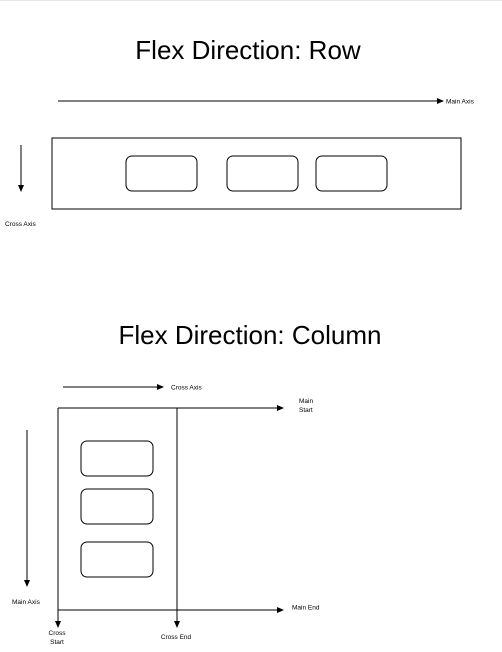 This screenshot has height=652, width=502. Describe the element at coordinates (171, 408) in the screenshot. I see `main-start-line` at that location.